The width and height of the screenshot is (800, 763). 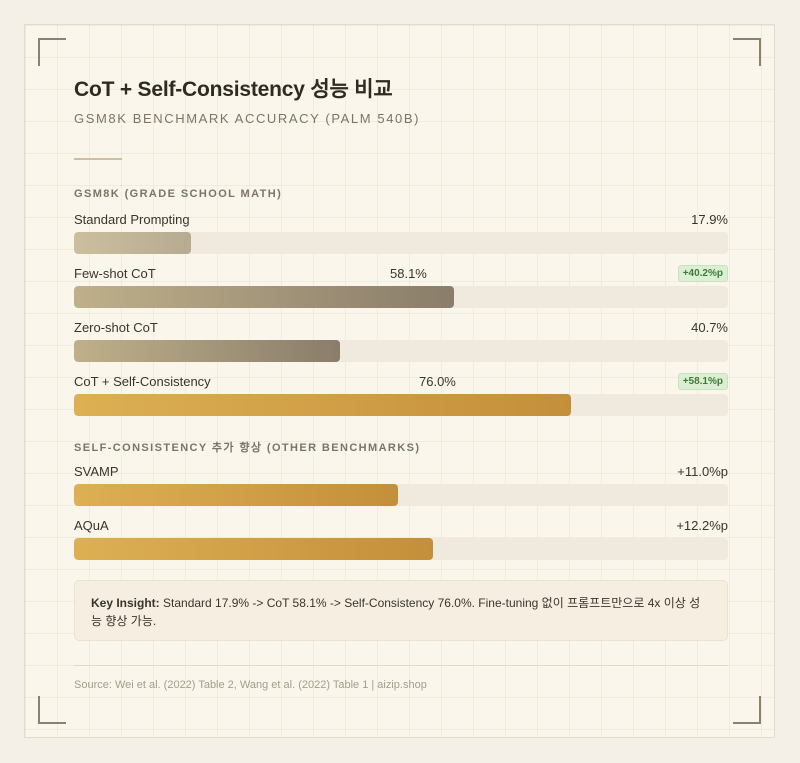 What do you see at coordinates (747, 52) in the screenshot?
I see `corner-decoration-top-right` at bounding box center [747, 52].